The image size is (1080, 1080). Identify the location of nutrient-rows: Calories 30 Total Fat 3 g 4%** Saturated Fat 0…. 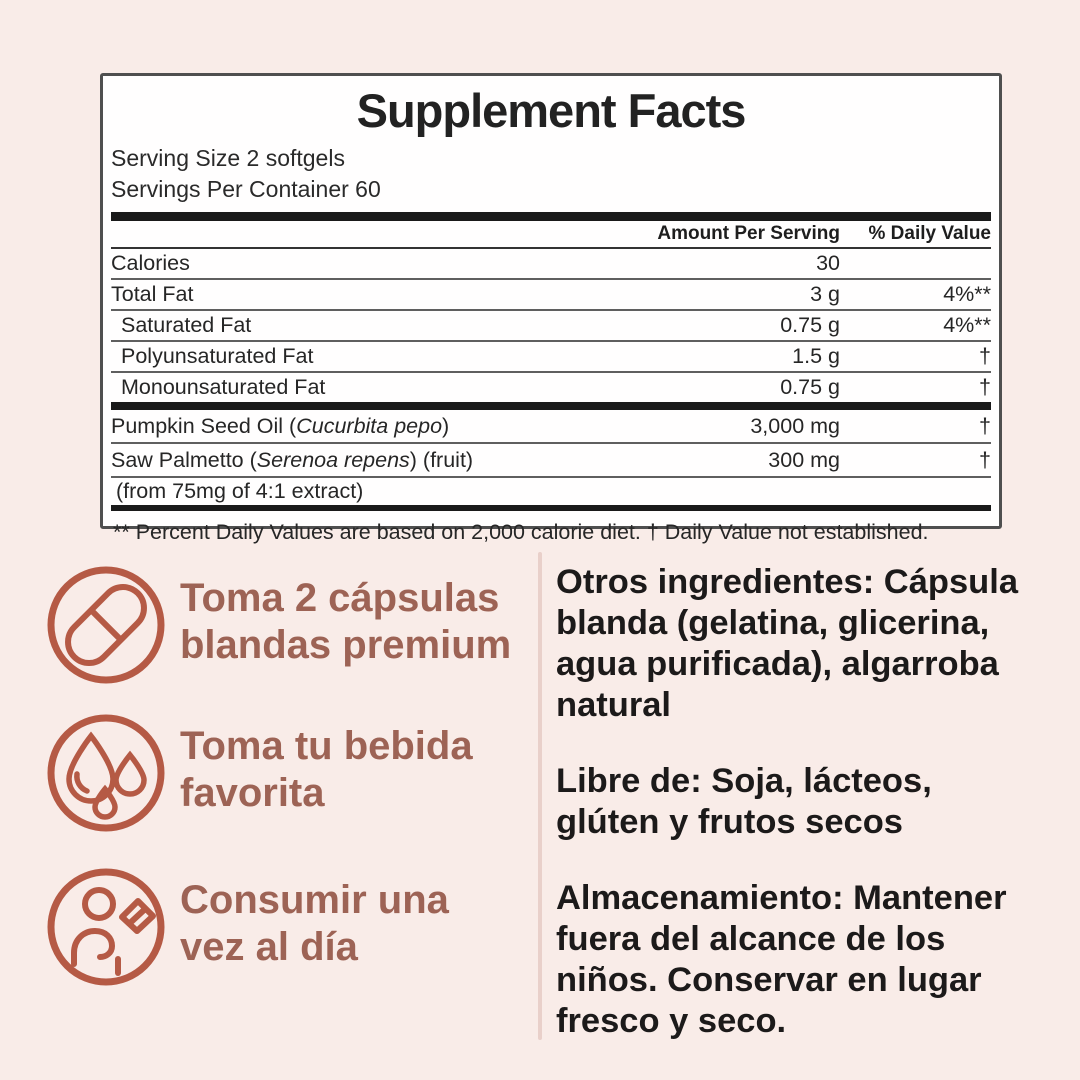
(551, 325).